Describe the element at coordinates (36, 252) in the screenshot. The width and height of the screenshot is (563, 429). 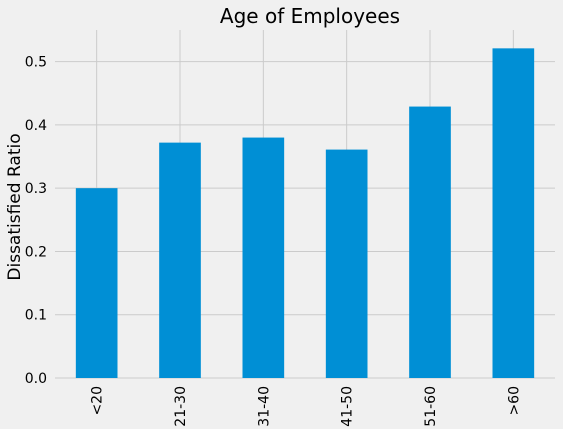
I see `y-tick-label: 0.2` at that location.